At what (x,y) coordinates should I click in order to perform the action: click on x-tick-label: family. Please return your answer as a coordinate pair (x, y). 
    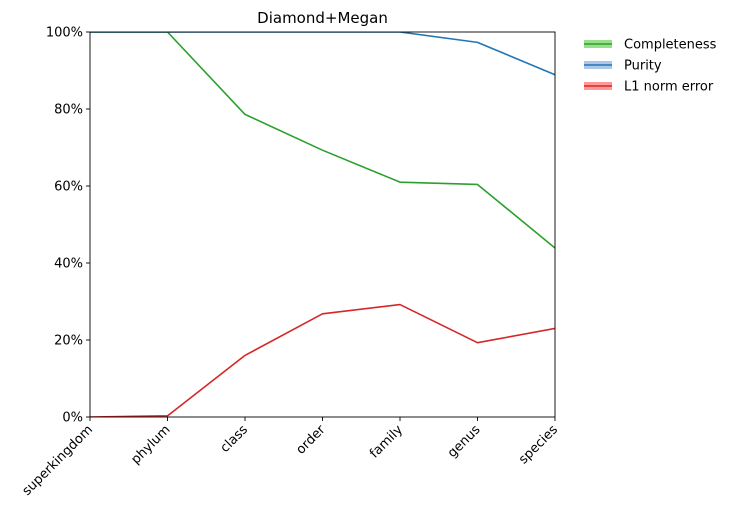
    Looking at the image, I should click on (386, 441).